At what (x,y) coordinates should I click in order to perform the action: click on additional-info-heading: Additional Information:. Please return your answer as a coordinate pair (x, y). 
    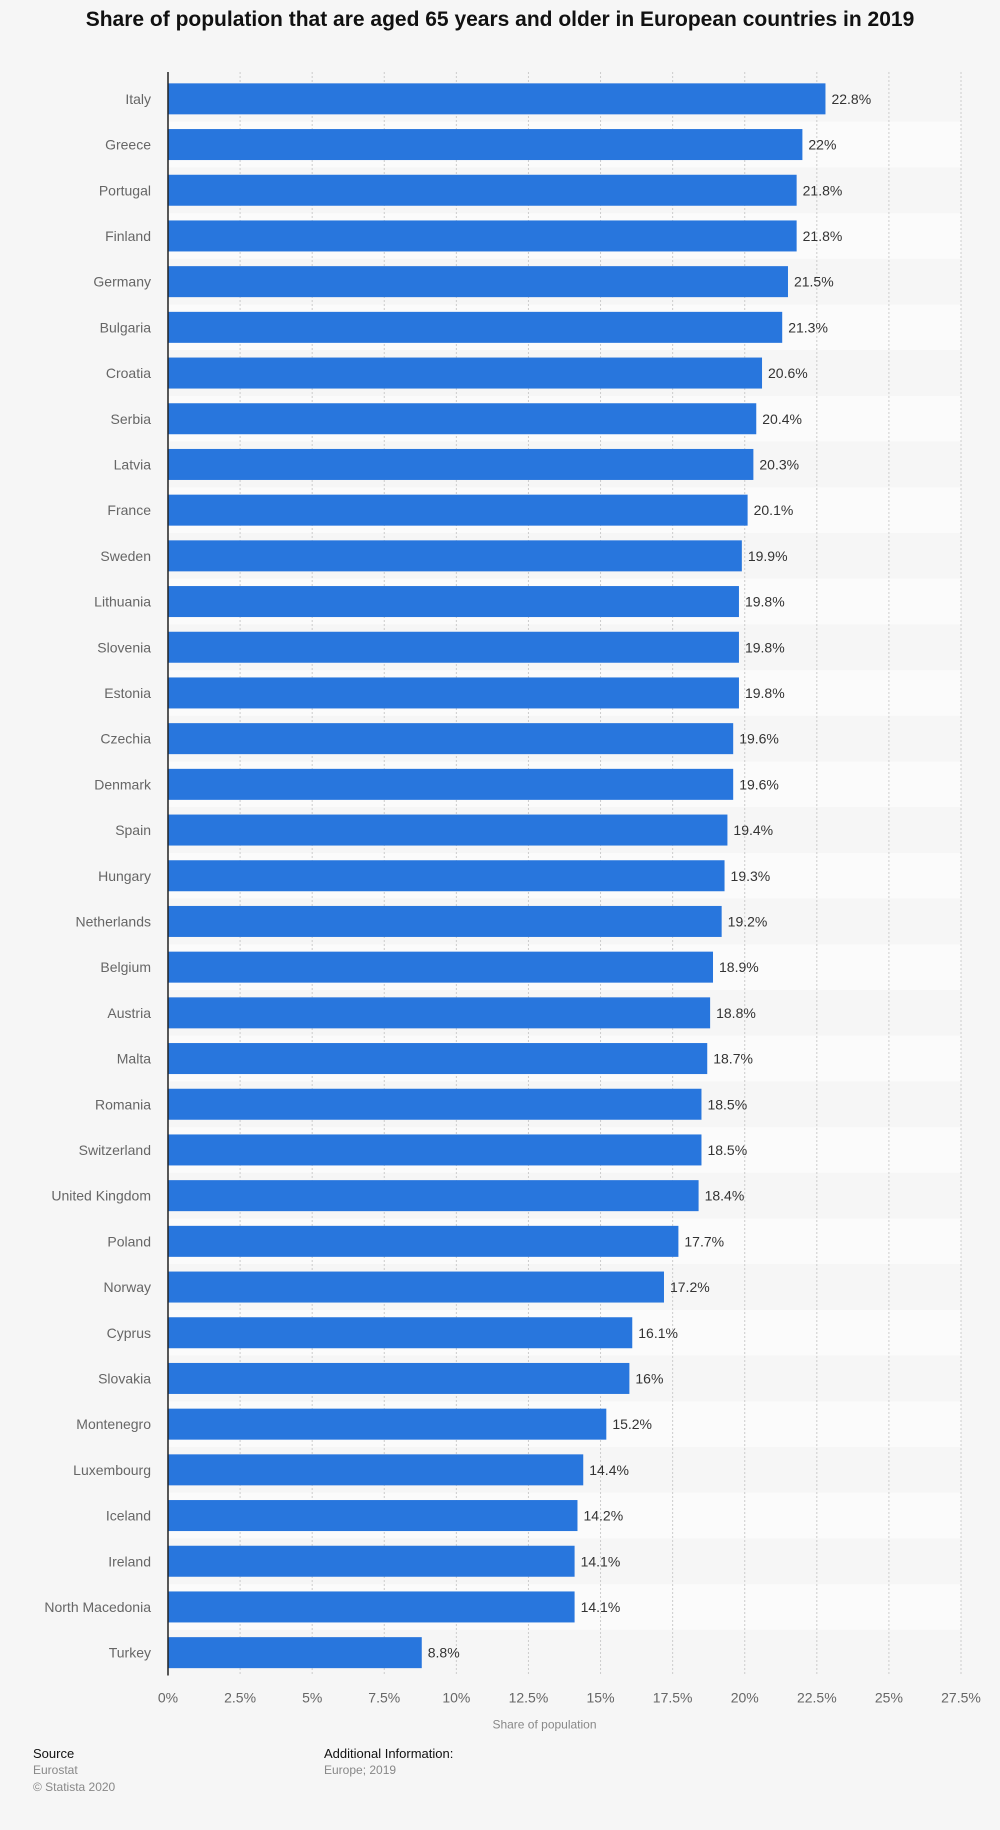
    Looking at the image, I should click on (389, 1753).